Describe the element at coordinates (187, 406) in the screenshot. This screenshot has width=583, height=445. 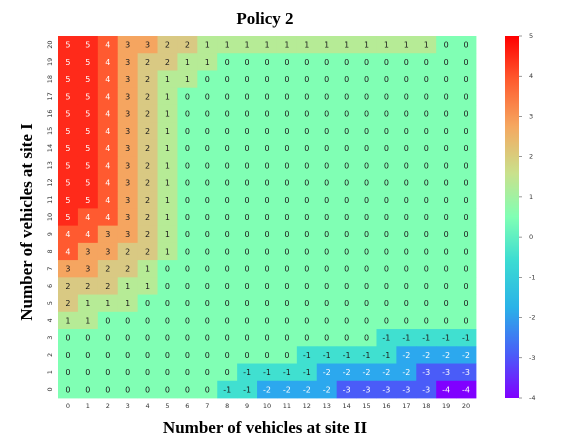
I see `x-tick-label: 6` at that location.